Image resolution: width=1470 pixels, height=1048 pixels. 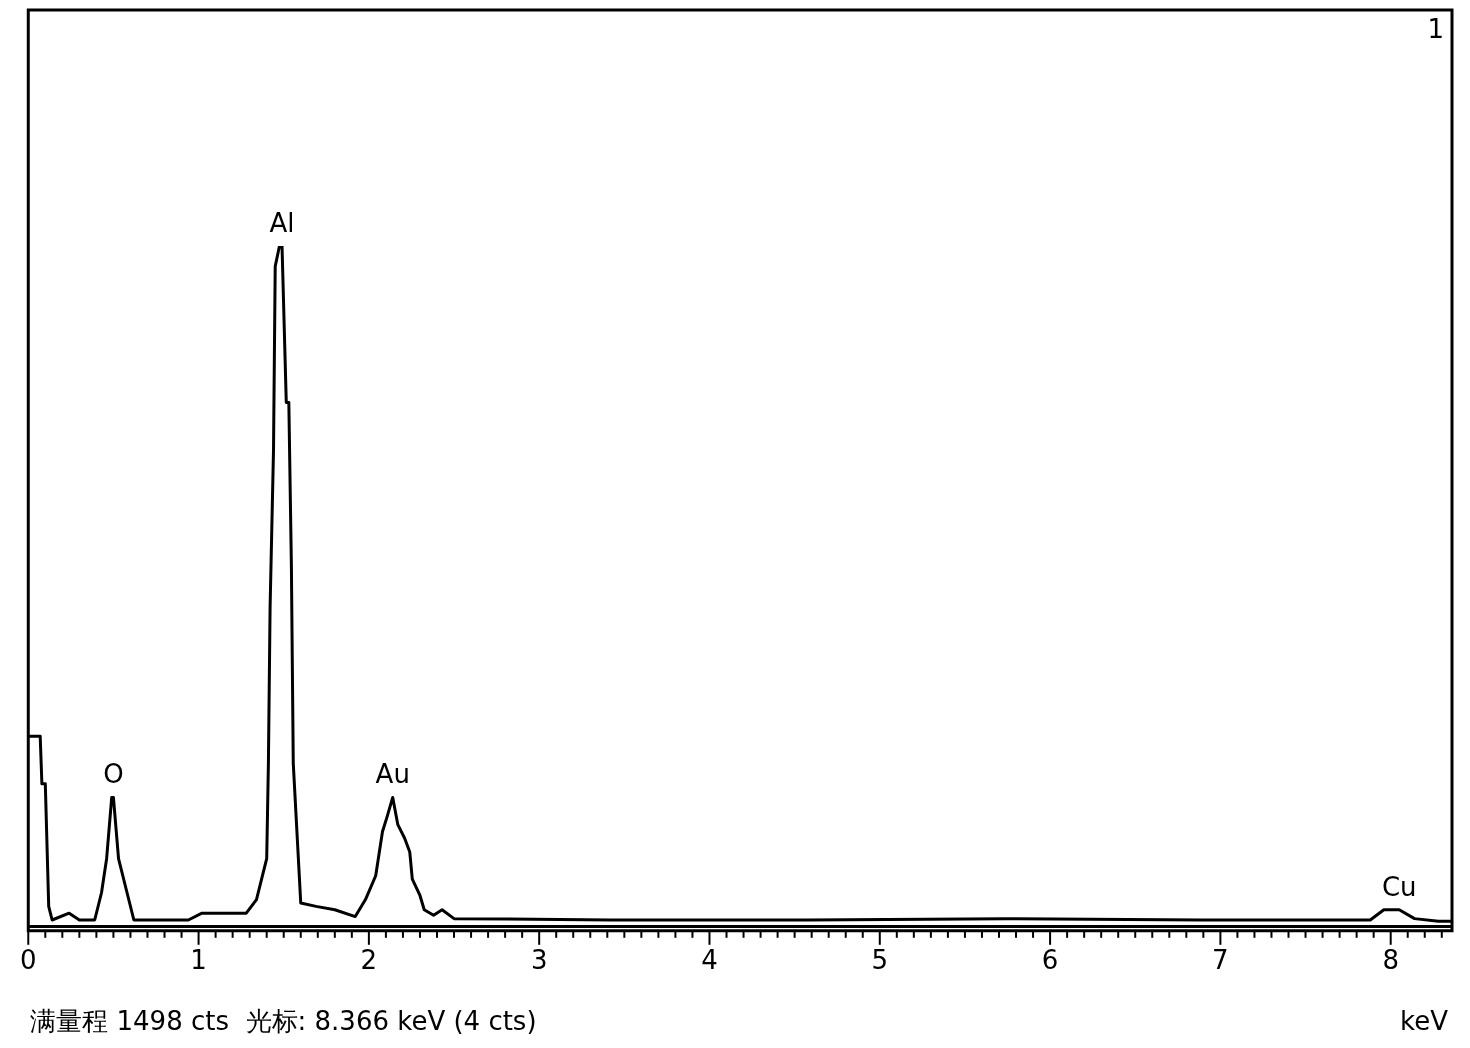 I want to click on annotation: Al, so click(x=282, y=222).